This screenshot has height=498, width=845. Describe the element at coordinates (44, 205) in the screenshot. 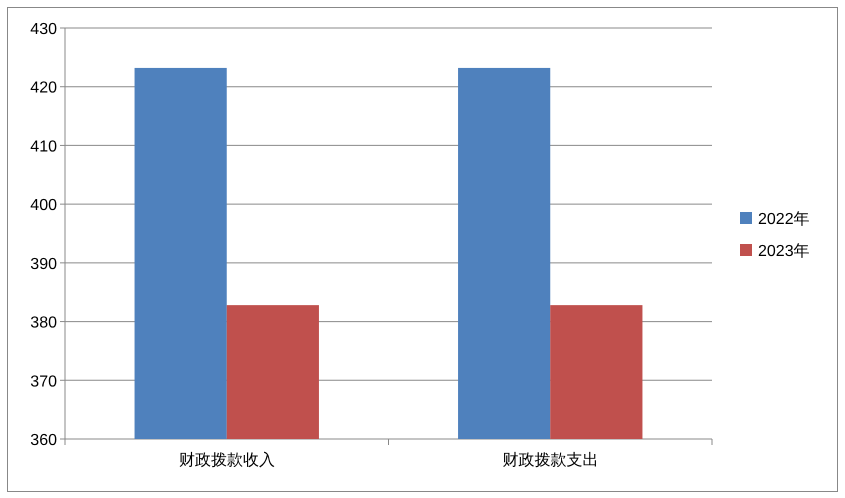

I see `y-tick-label: 400` at that location.